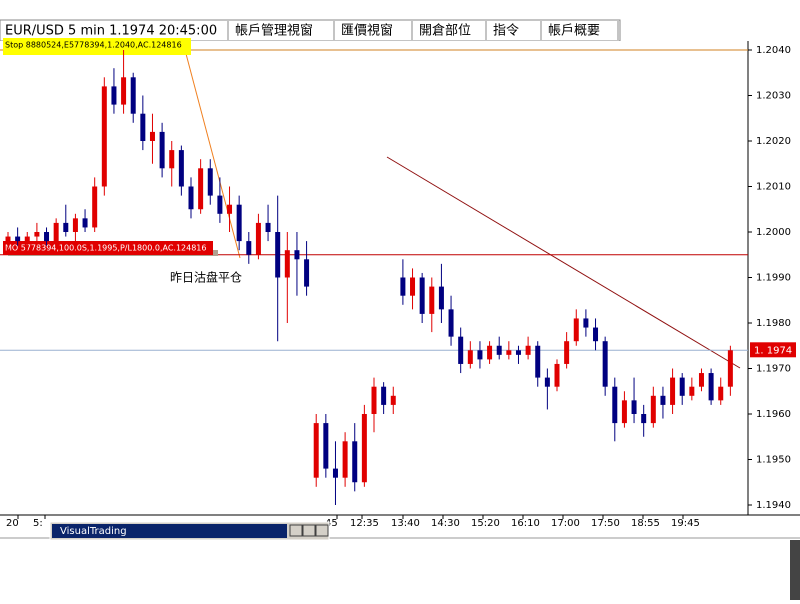 This screenshot has height=604, width=800. What do you see at coordinates (773, 414) in the screenshot?
I see `y-tick-label: 1.1960` at bounding box center [773, 414].